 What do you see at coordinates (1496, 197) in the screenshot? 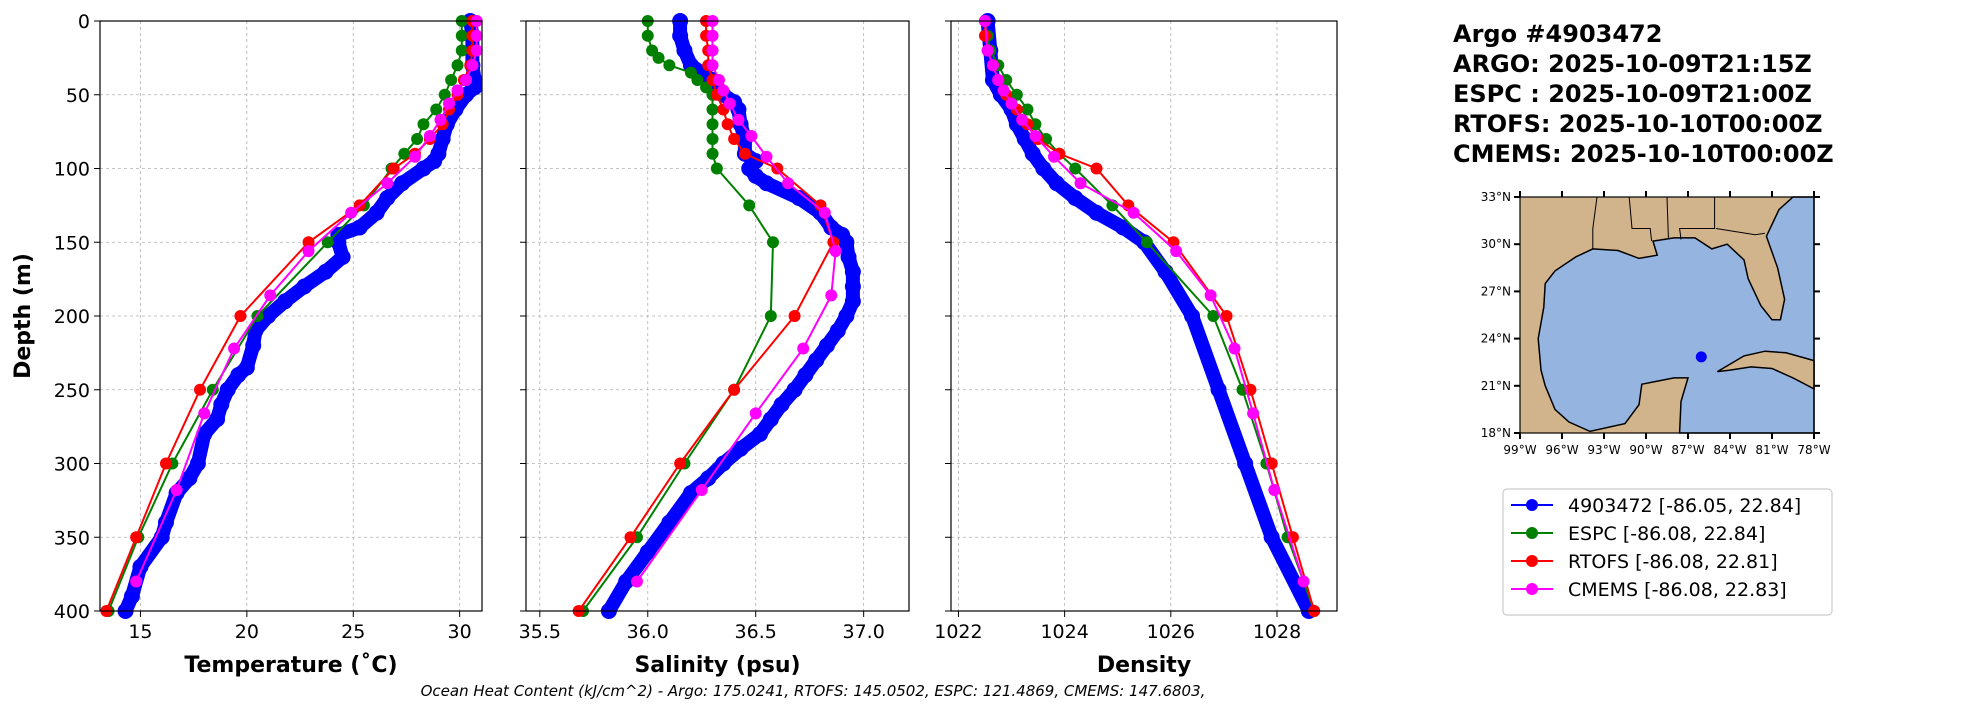
I see `map-lat-label: 33°N` at bounding box center [1496, 197].